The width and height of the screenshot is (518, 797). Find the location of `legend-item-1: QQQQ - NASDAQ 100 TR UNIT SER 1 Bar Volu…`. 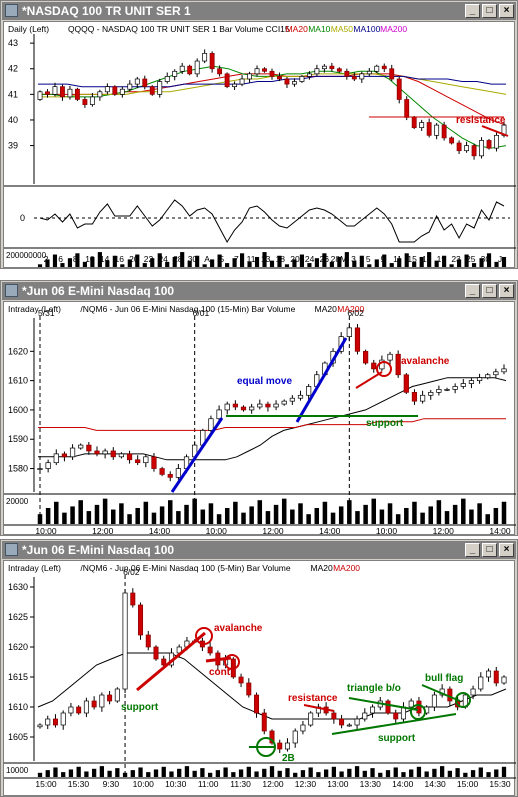

legend-item-1: QQQQ - NASDAQ 100 TR UNIT SER 1 Bar Volu… is located at coordinates (179, 29).